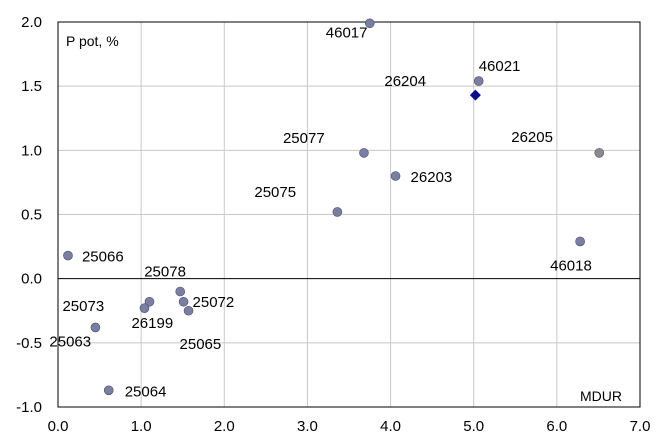  Describe the element at coordinates (473, 426) in the screenshot. I see `x-tick-label: 5.0` at that location.